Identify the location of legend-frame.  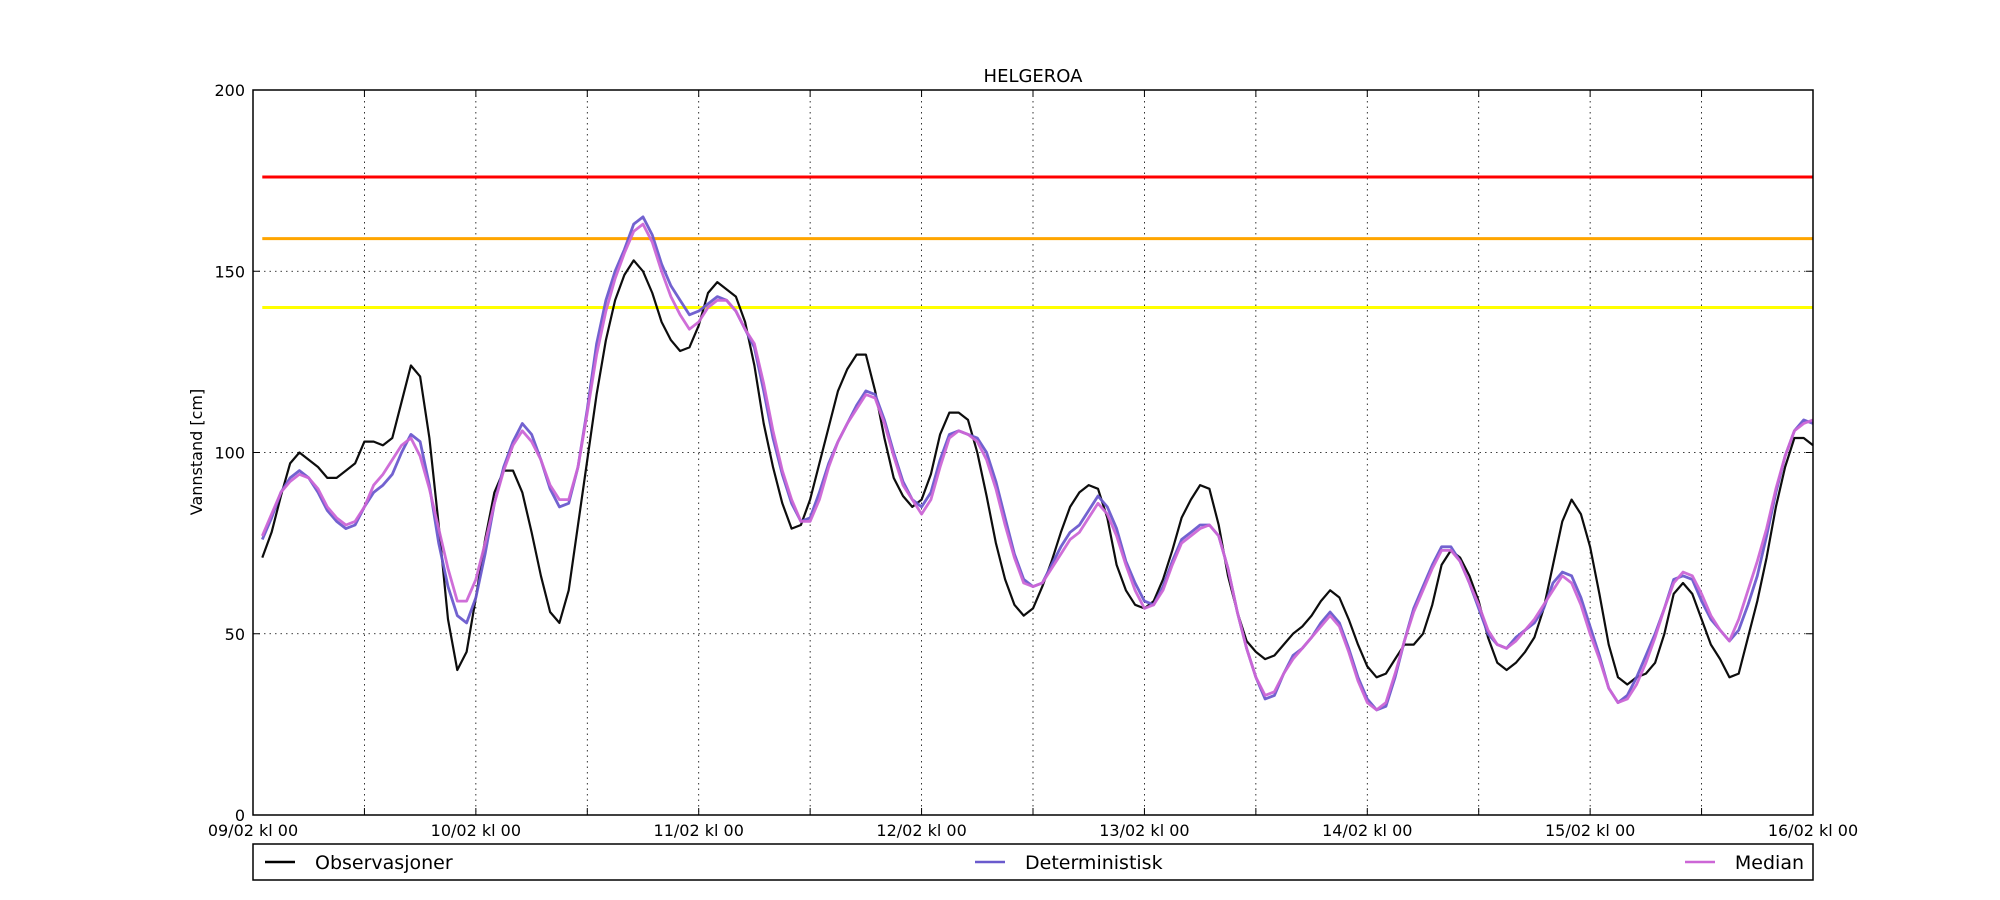
(1033, 862).